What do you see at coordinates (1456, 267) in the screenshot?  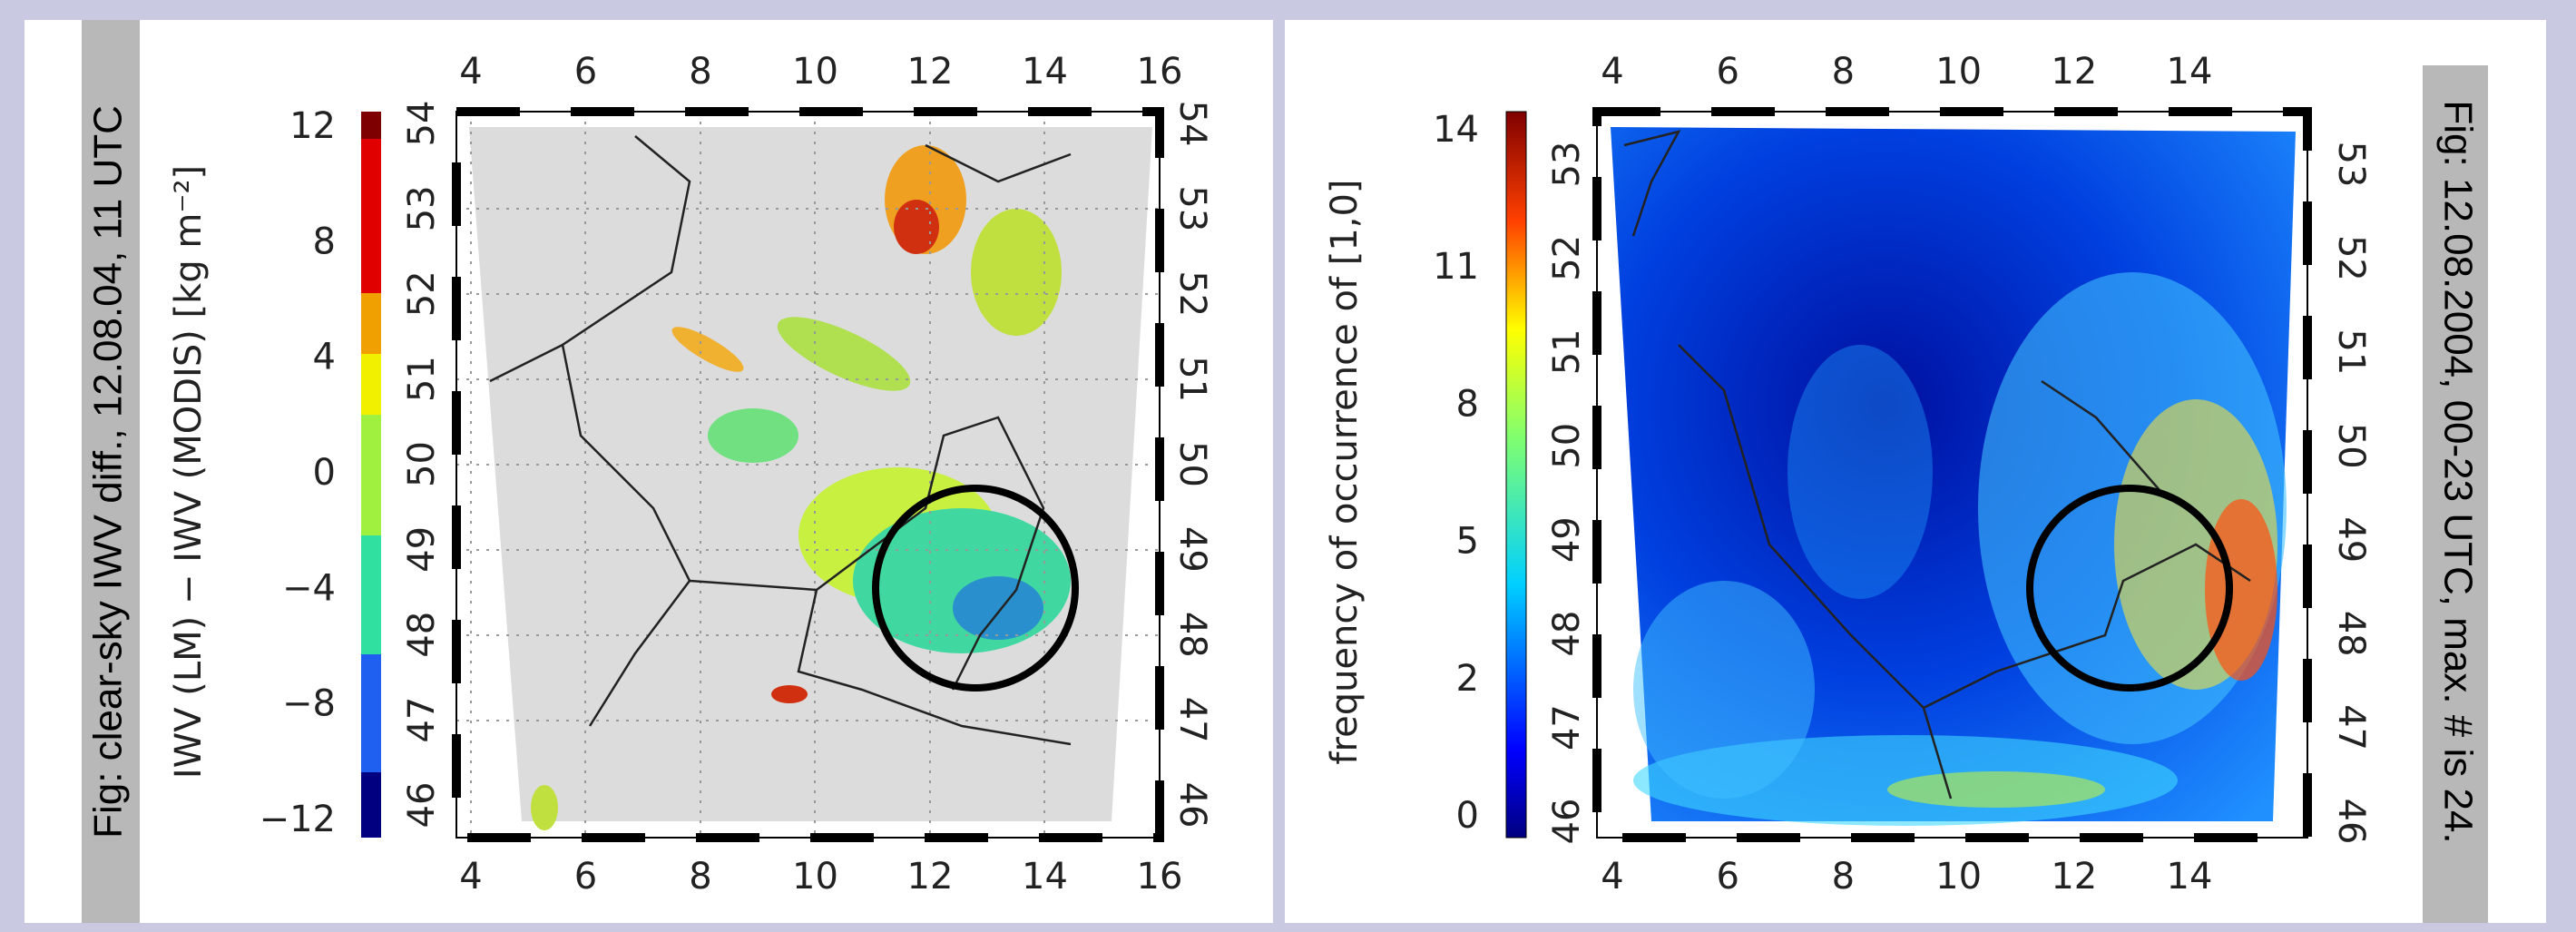 I see `colorbar-tick-label: 11` at bounding box center [1456, 267].